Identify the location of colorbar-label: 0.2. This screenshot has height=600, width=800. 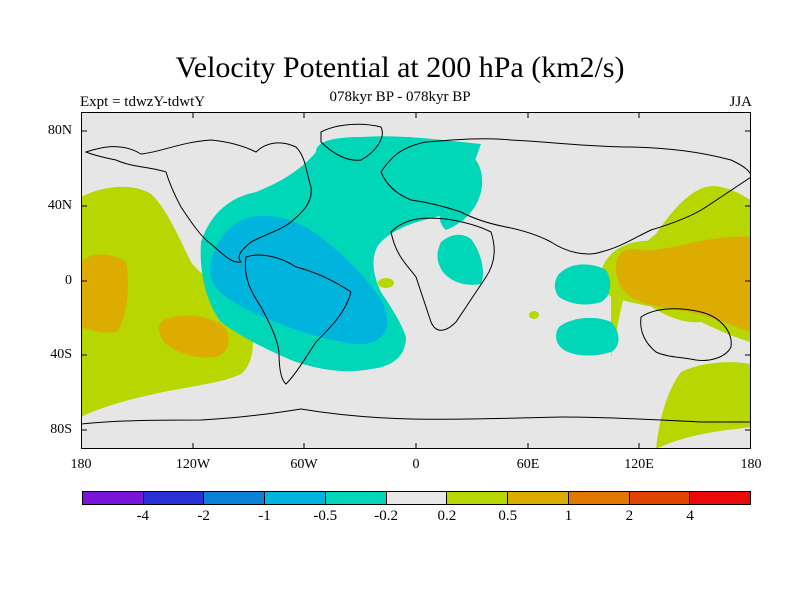
(447, 516).